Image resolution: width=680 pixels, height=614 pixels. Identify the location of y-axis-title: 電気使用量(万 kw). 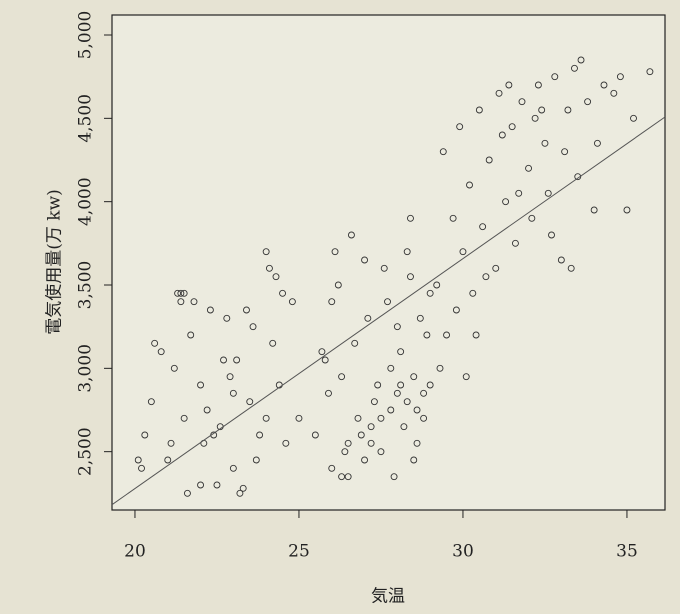
(54, 262).